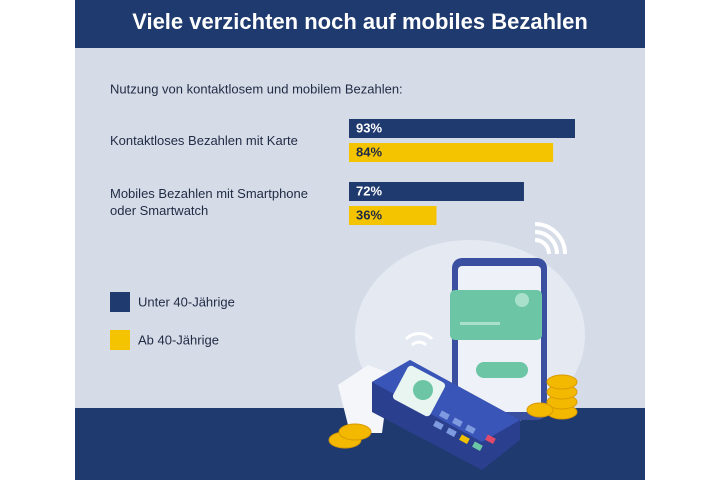  What do you see at coordinates (369, 127) in the screenshot?
I see `value-label: 93%` at bounding box center [369, 127].